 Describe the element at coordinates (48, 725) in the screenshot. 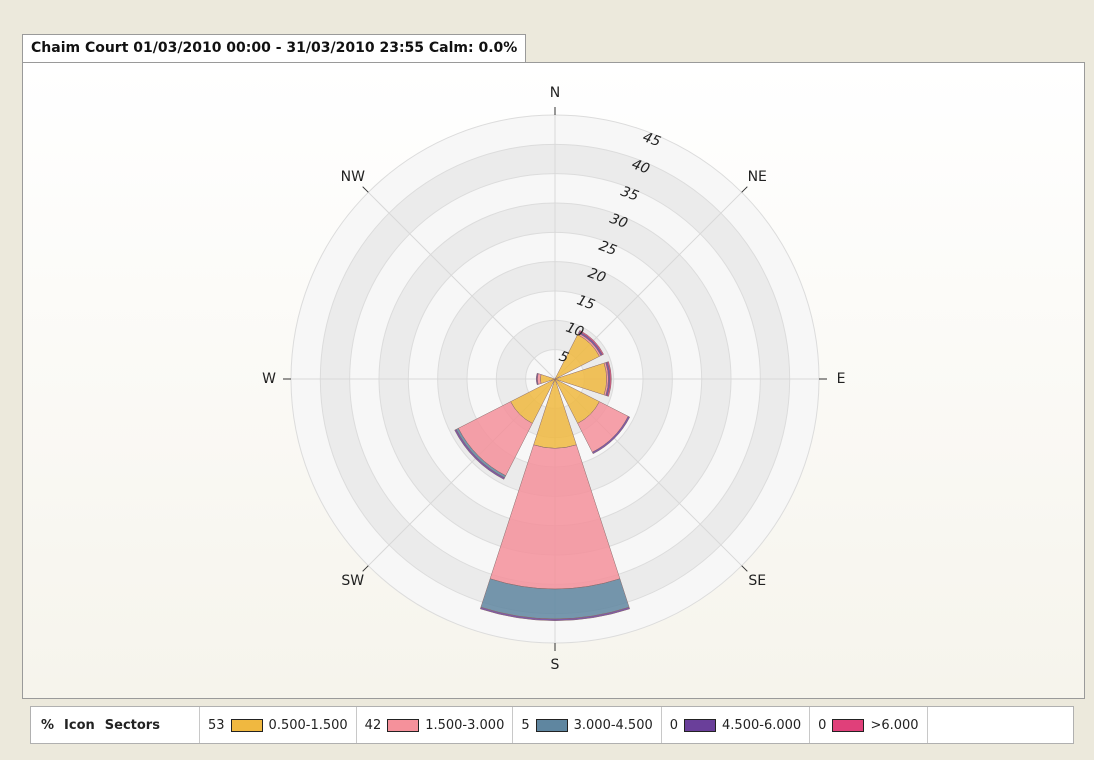

I see `header: %` at that location.